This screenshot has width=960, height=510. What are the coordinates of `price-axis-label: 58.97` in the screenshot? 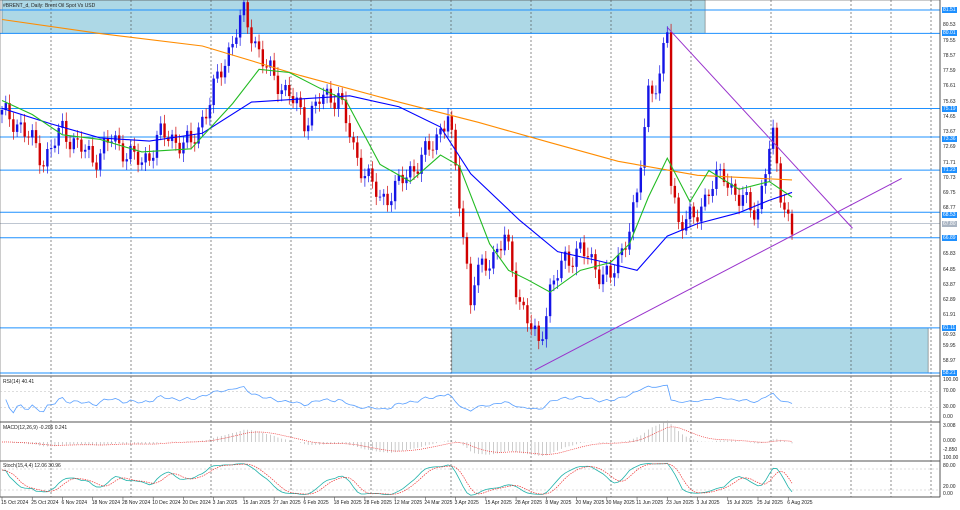 It's located at (949, 361).